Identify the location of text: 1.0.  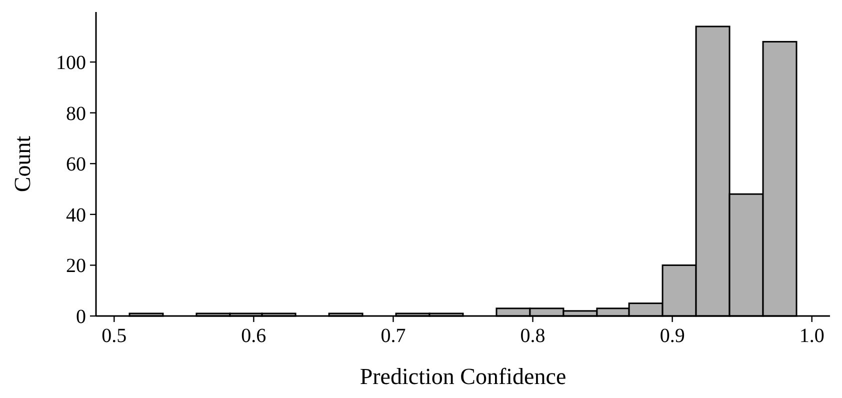
(811, 336).